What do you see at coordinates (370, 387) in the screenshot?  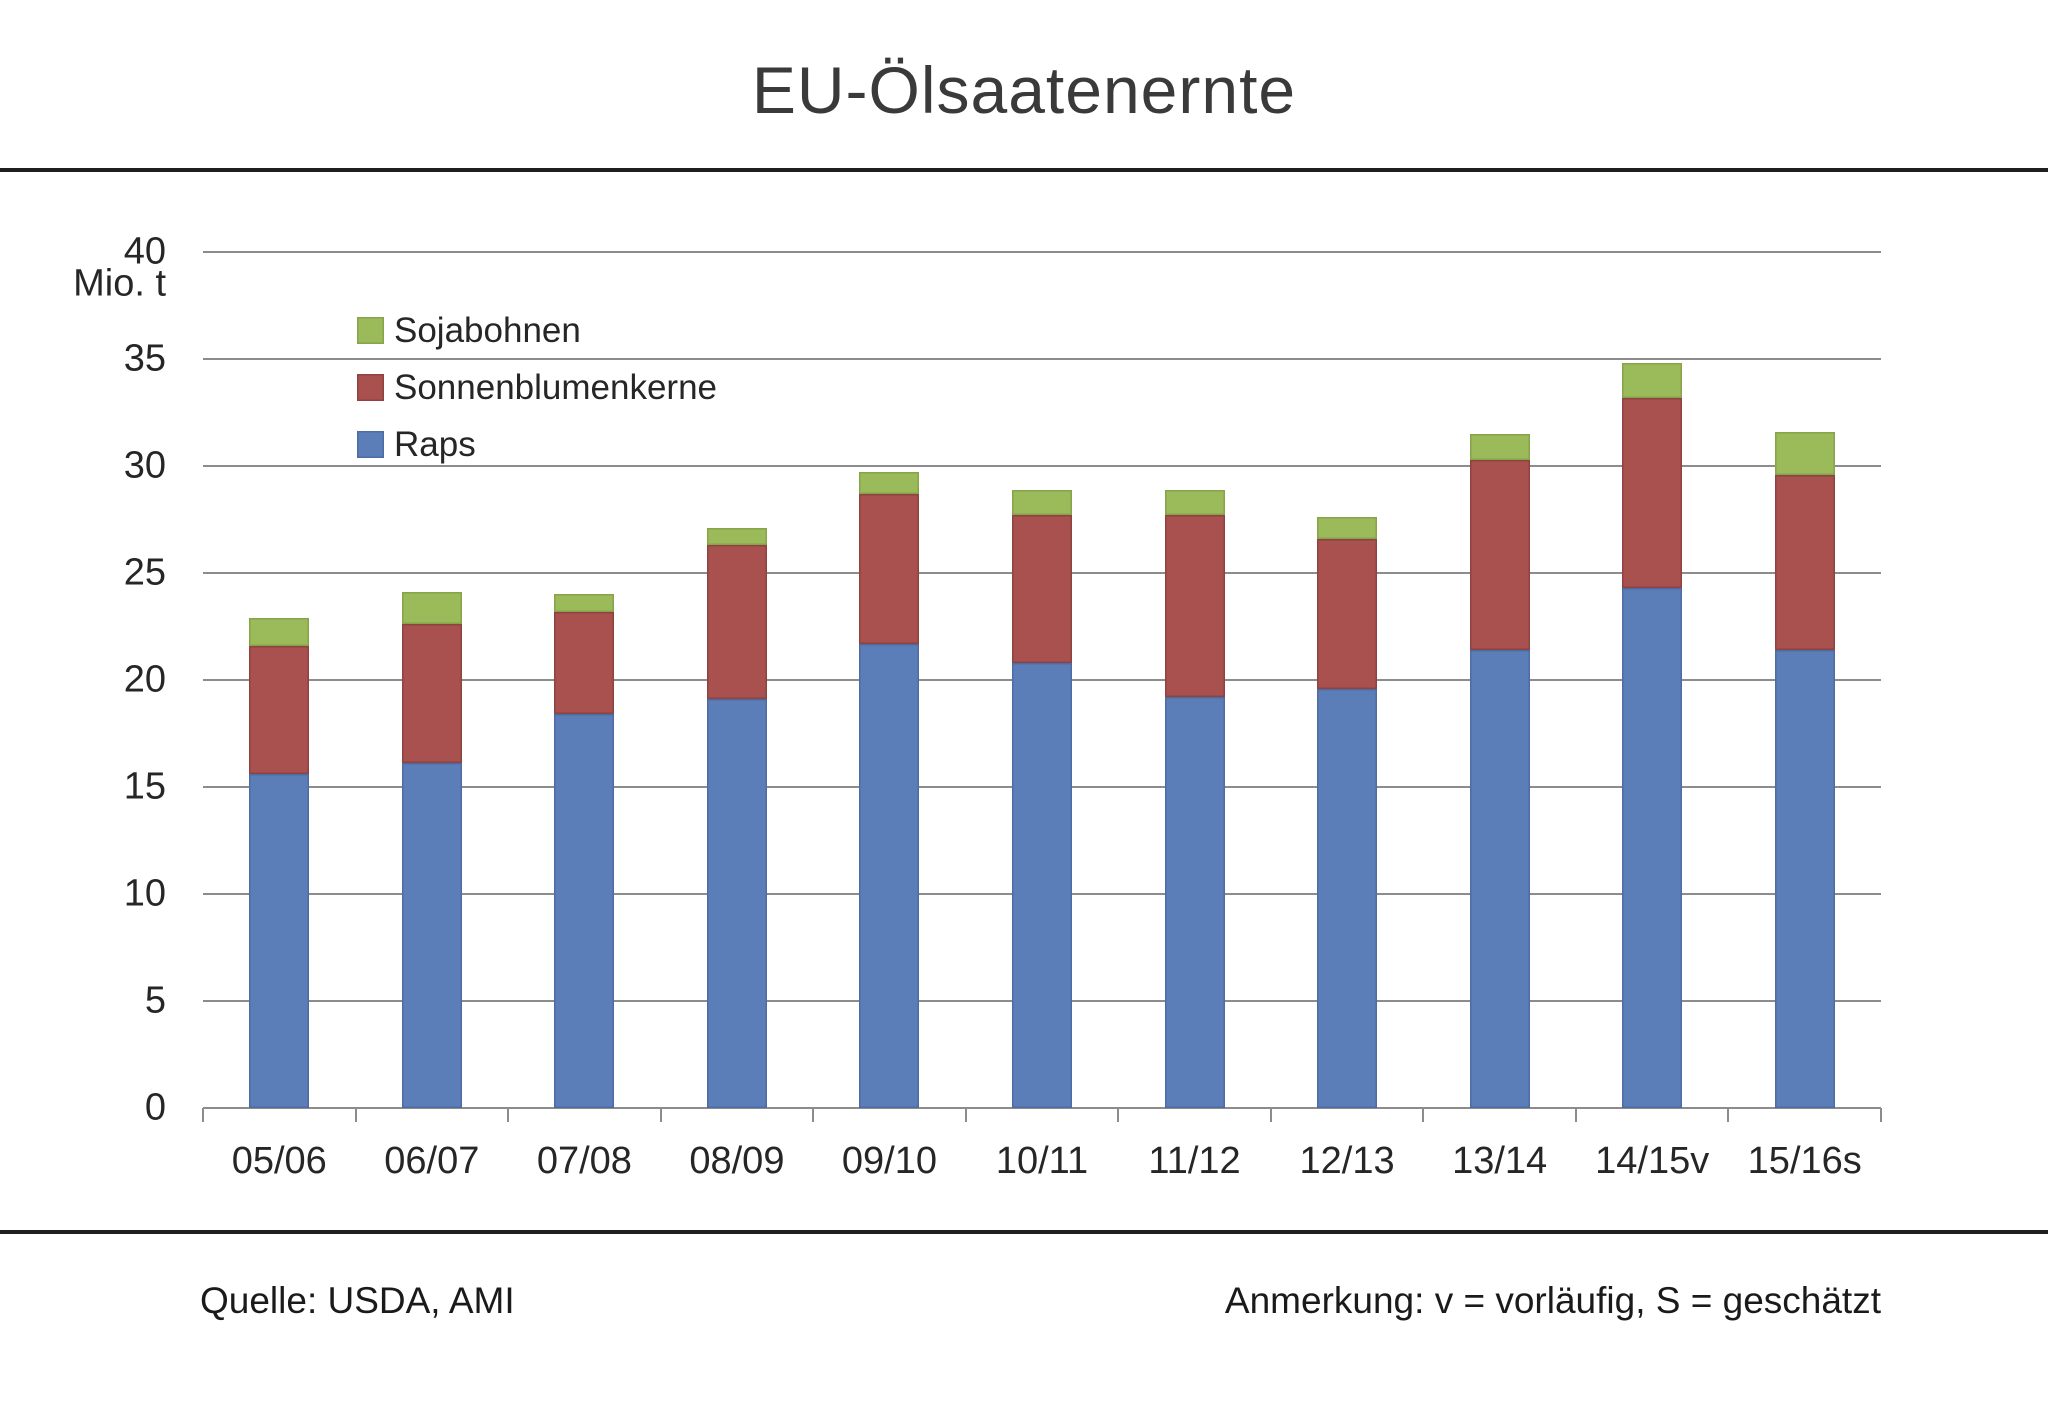 I see `legend-swatch-sonnenblumenkerne` at bounding box center [370, 387].